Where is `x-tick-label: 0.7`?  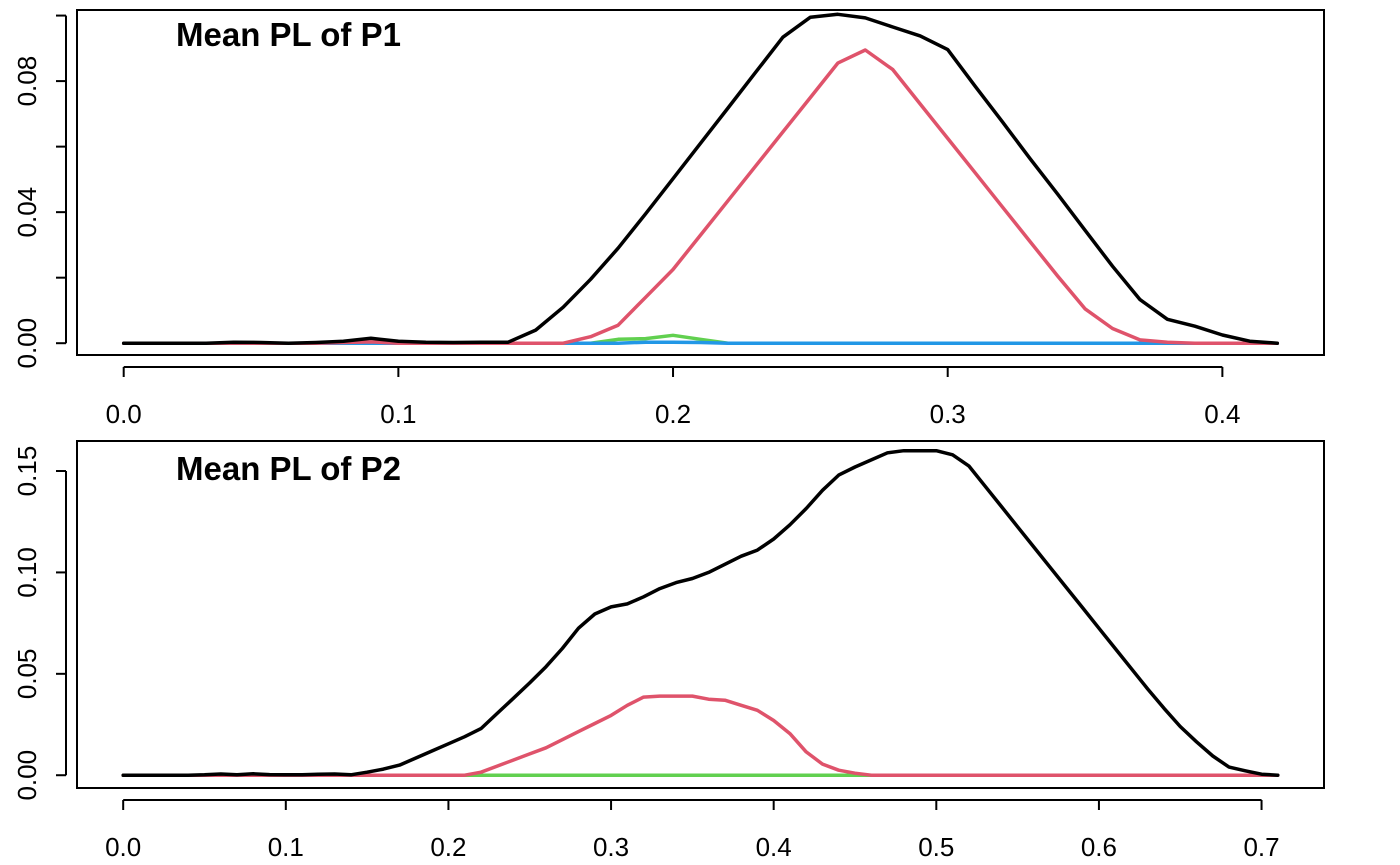
x-tick-label: 0.7 is located at coordinates (1261, 847).